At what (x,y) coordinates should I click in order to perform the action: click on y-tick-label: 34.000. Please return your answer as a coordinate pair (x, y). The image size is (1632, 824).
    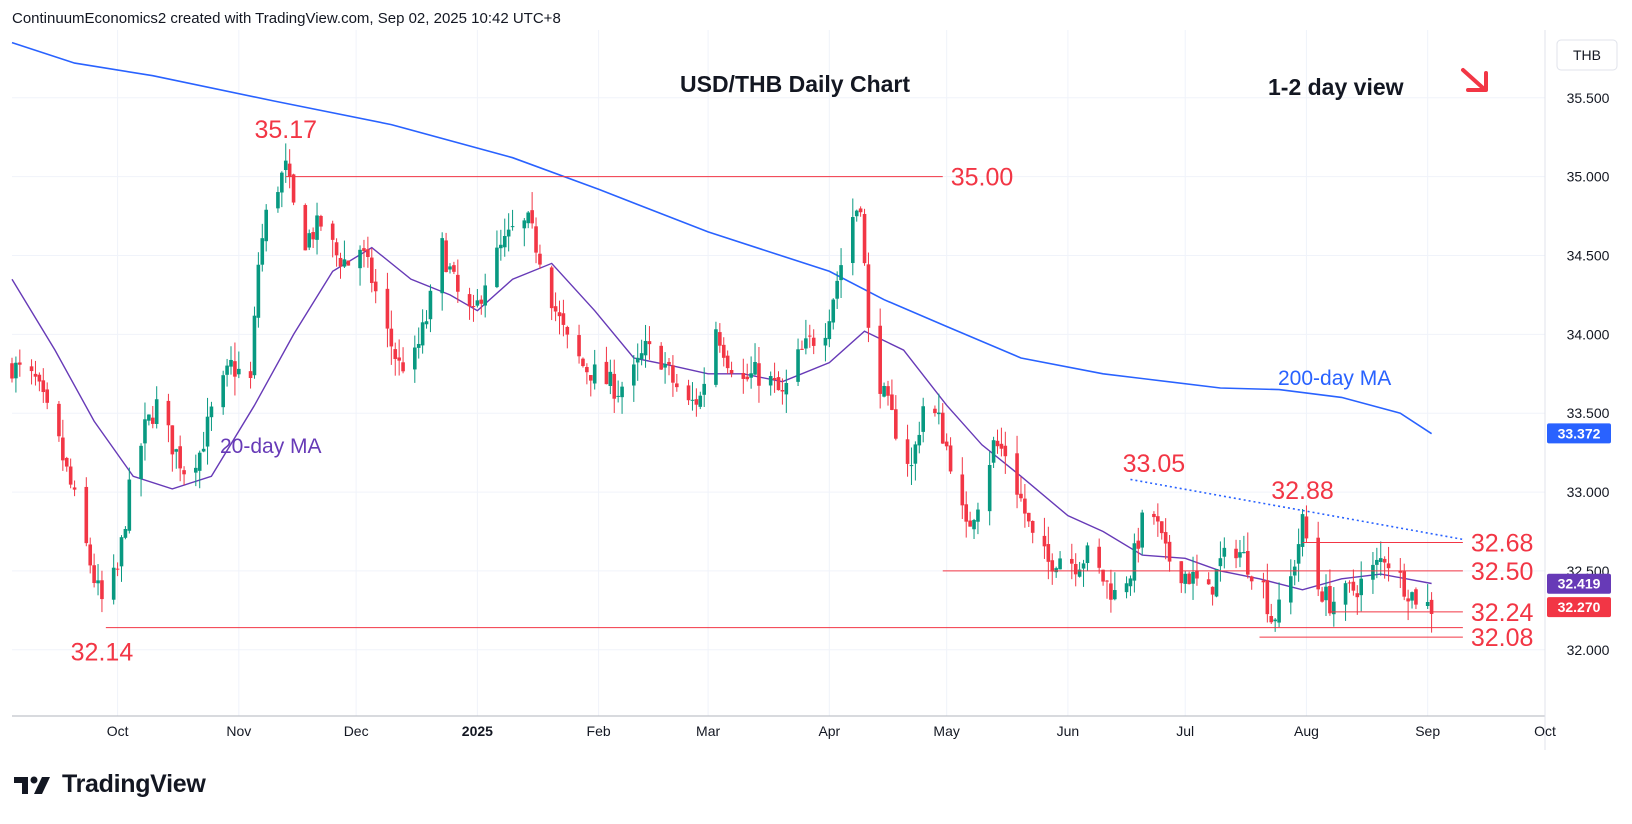
    Looking at the image, I should click on (1588, 334).